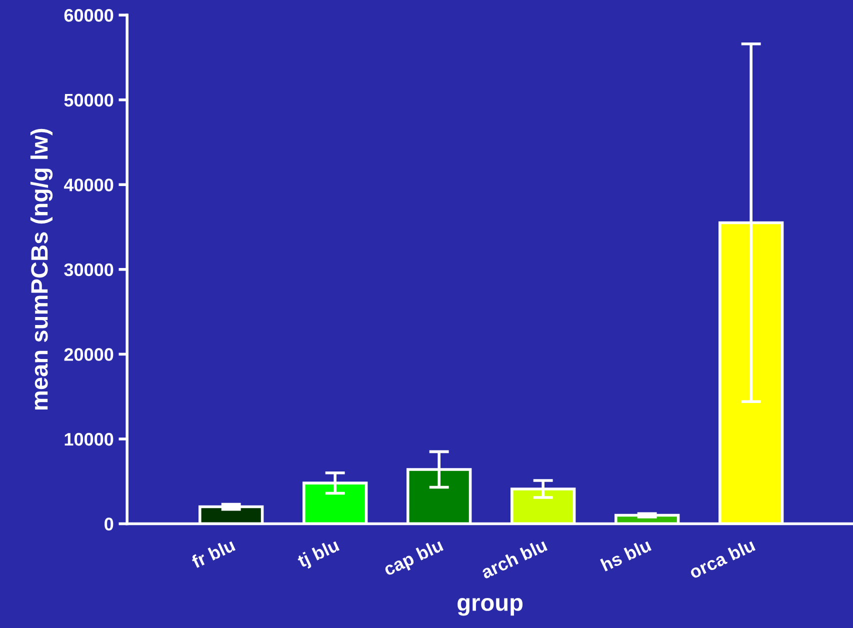 Image resolution: width=853 pixels, height=628 pixels. I want to click on x-tick-label: fr blu, so click(213, 553).